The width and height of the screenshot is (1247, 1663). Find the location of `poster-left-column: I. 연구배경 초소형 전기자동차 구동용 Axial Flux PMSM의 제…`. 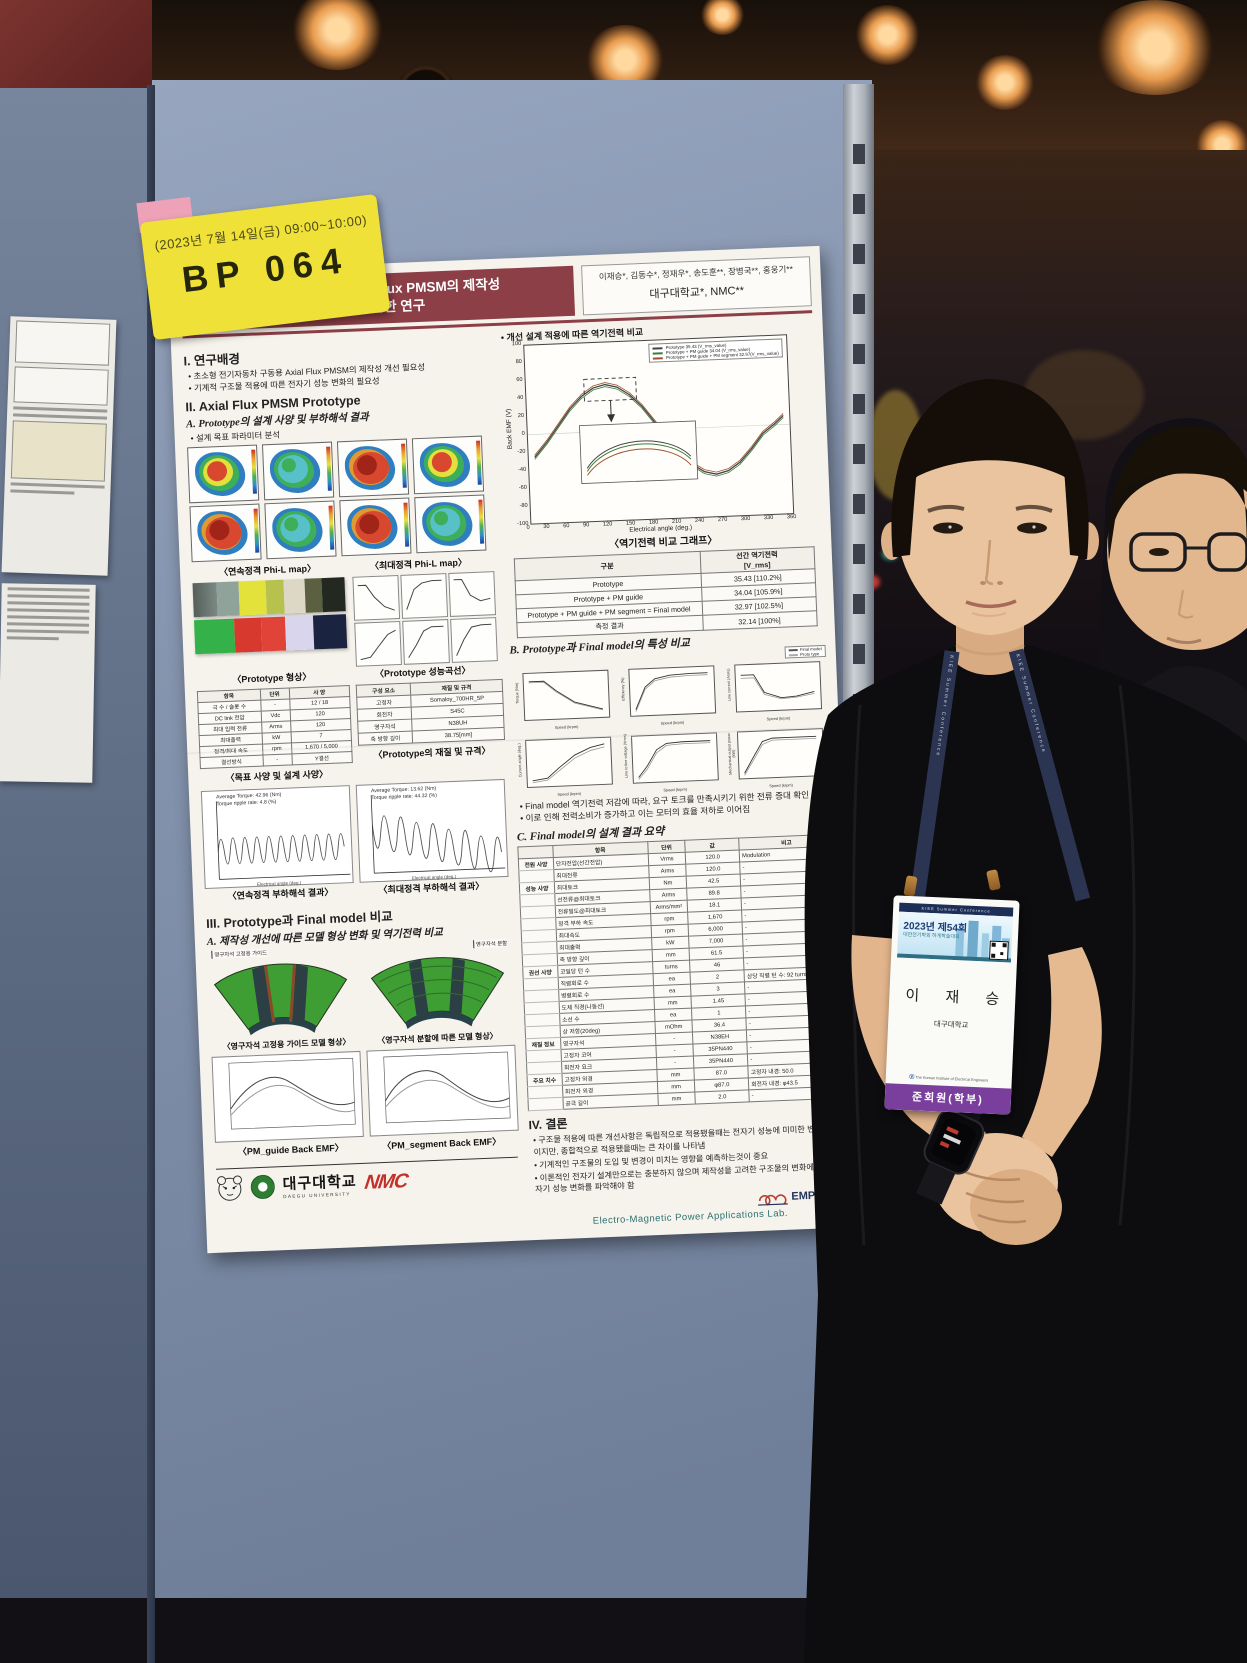

poster-left-column: I. 연구배경 초소형 전기자동차 구동용 Axial Flux PMSM의 제… is located at coordinates (352, 787).